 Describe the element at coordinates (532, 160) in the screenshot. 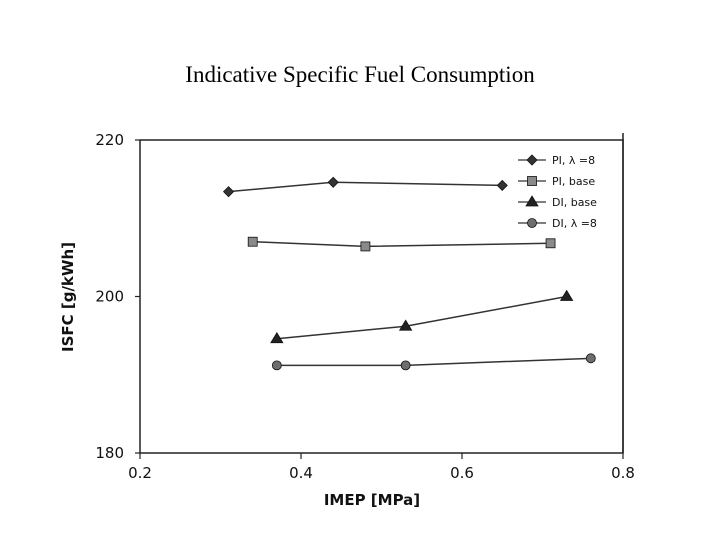

I see `legend-marker-diamond` at that location.